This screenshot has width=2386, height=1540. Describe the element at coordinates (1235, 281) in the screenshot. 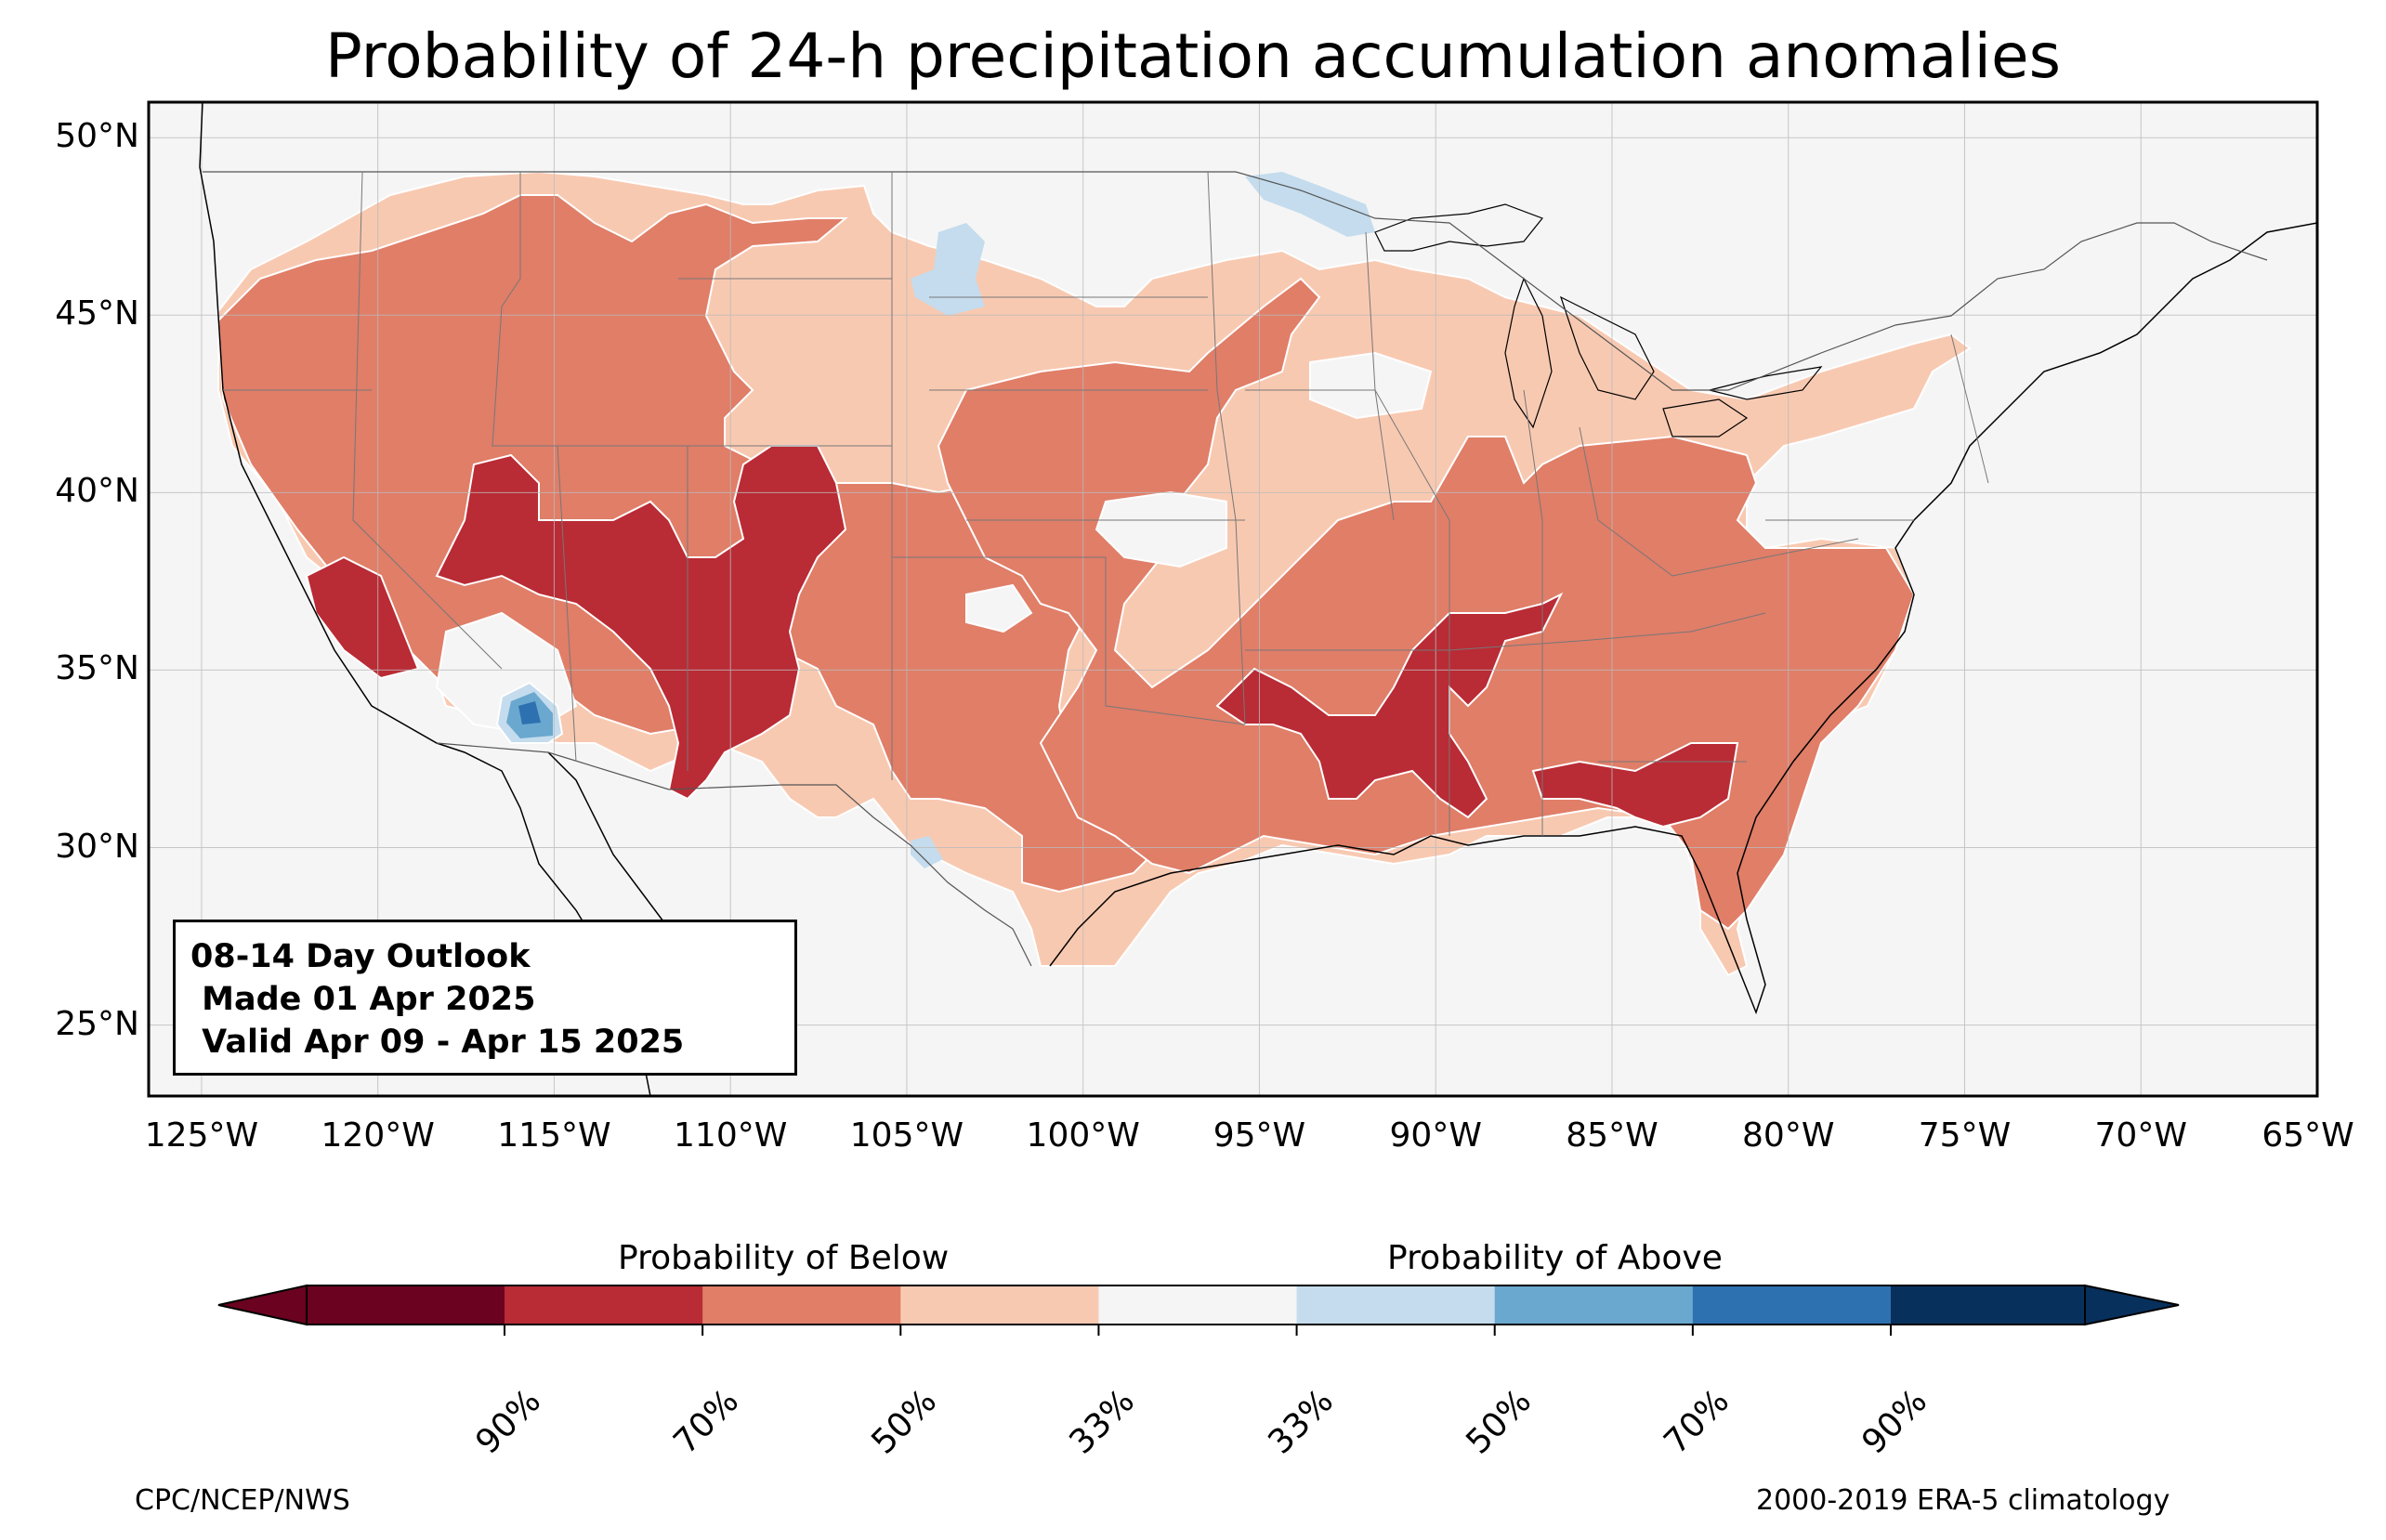

I see `us-canada-border` at that location.